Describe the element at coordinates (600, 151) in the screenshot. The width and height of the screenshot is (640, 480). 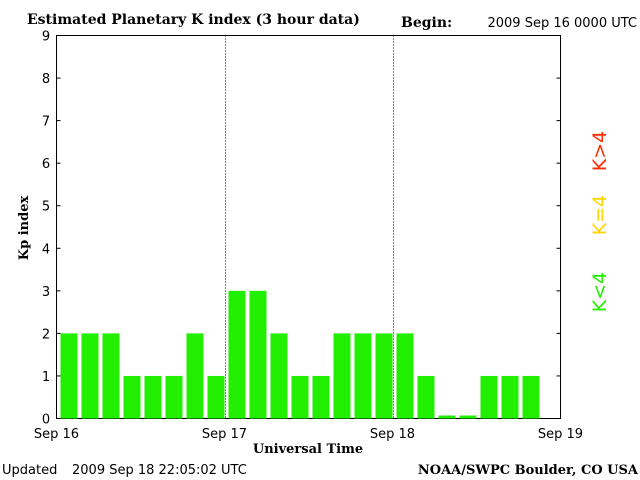
I see `legend-label: K>4` at that location.